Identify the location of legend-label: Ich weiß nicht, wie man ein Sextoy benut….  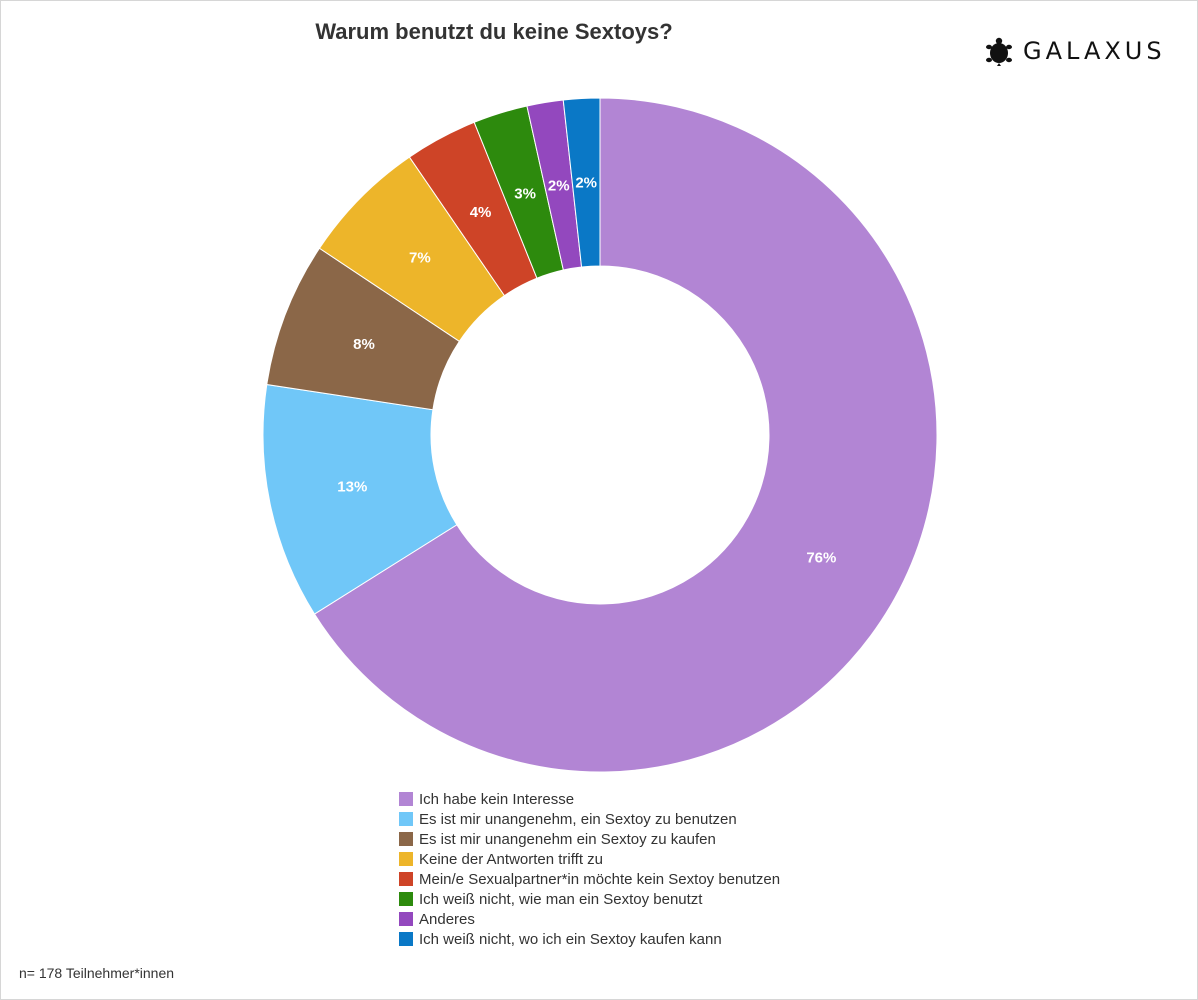
(561, 899).